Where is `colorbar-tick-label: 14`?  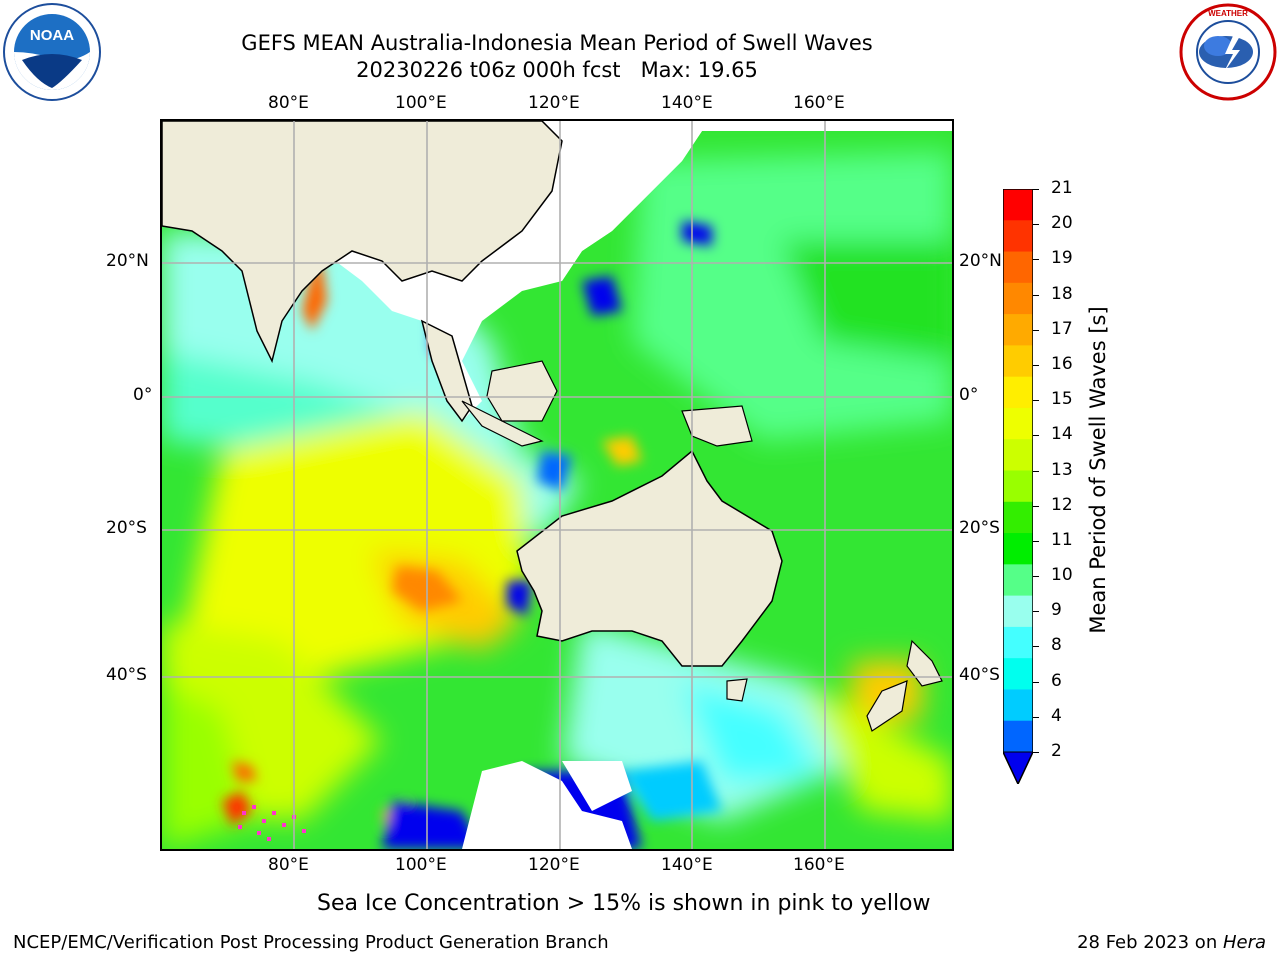 colorbar-tick-label: 14 is located at coordinates (1062, 434).